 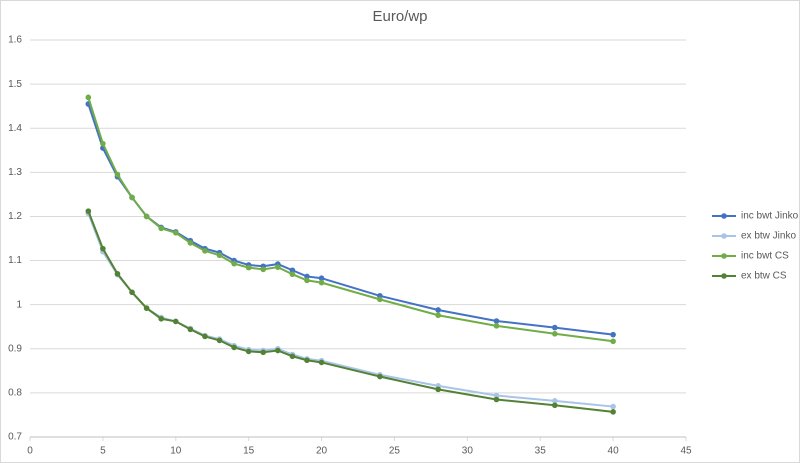 I want to click on x-tick-label: 10, so click(x=176, y=451).